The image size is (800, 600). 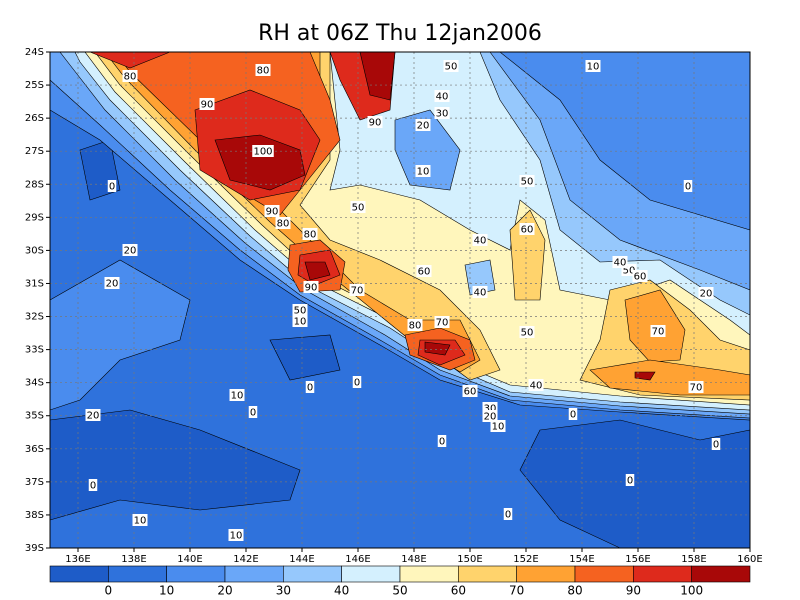 I want to click on y-tick-label: 29S, so click(x=34, y=217).